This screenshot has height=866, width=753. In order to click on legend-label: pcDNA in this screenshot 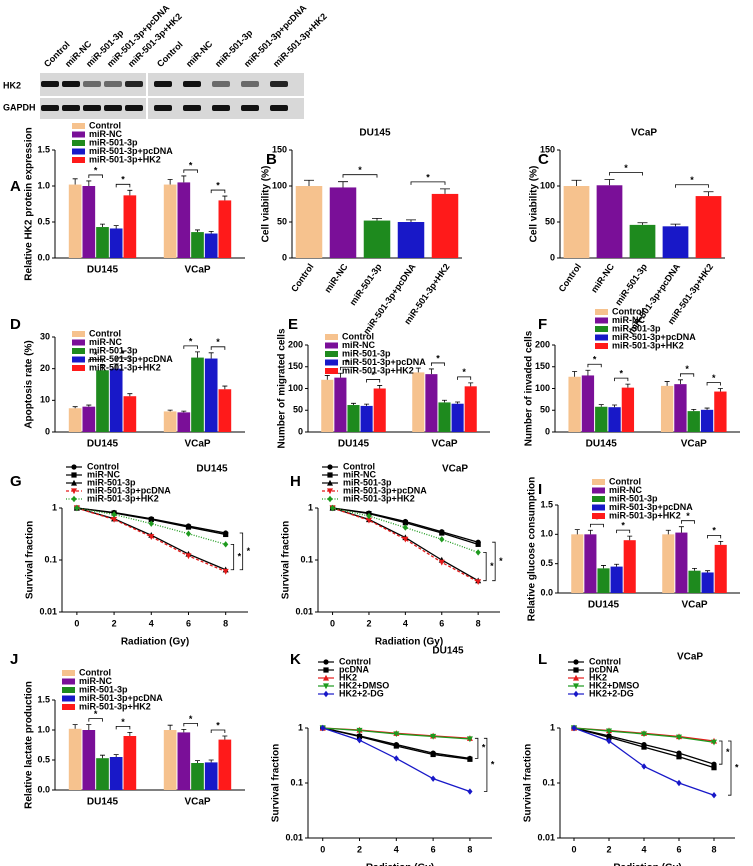, I will do `click(604, 669)`.